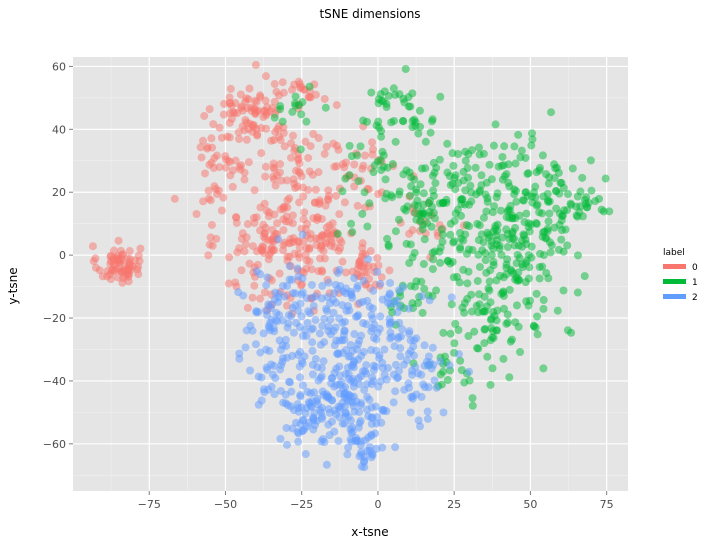  I want to click on x-tick-label: −75, so click(149, 504).